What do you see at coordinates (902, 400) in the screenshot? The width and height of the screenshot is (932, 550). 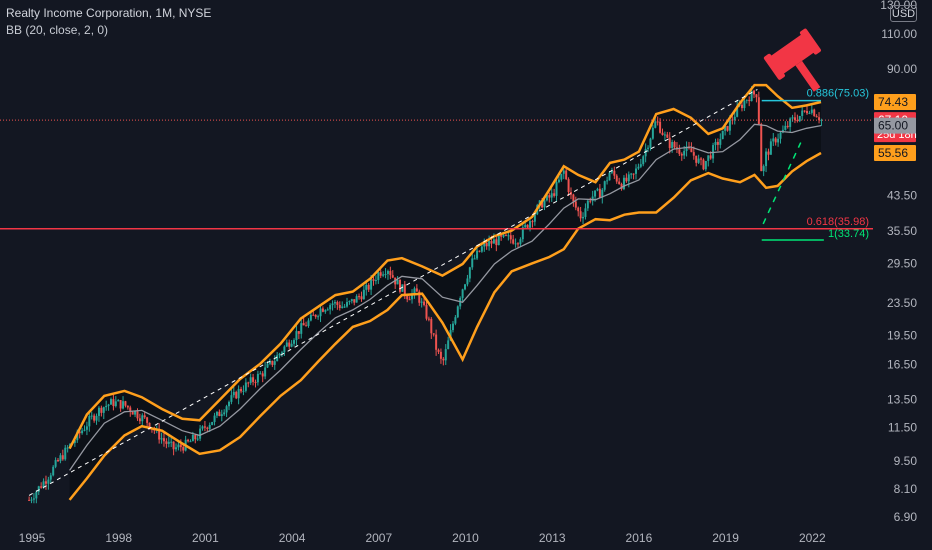 I see `price-tick-label: 13.50` at bounding box center [902, 400].